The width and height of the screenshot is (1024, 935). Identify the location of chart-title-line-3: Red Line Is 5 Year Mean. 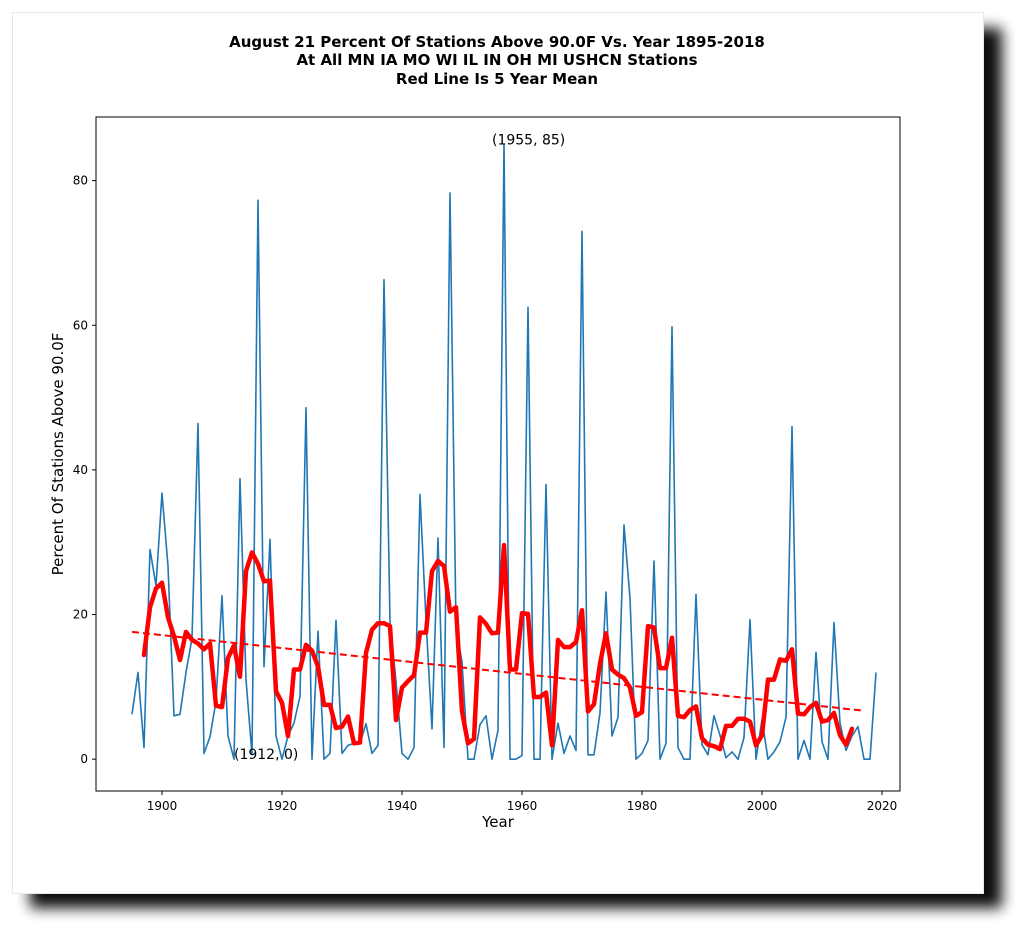
(497, 79).